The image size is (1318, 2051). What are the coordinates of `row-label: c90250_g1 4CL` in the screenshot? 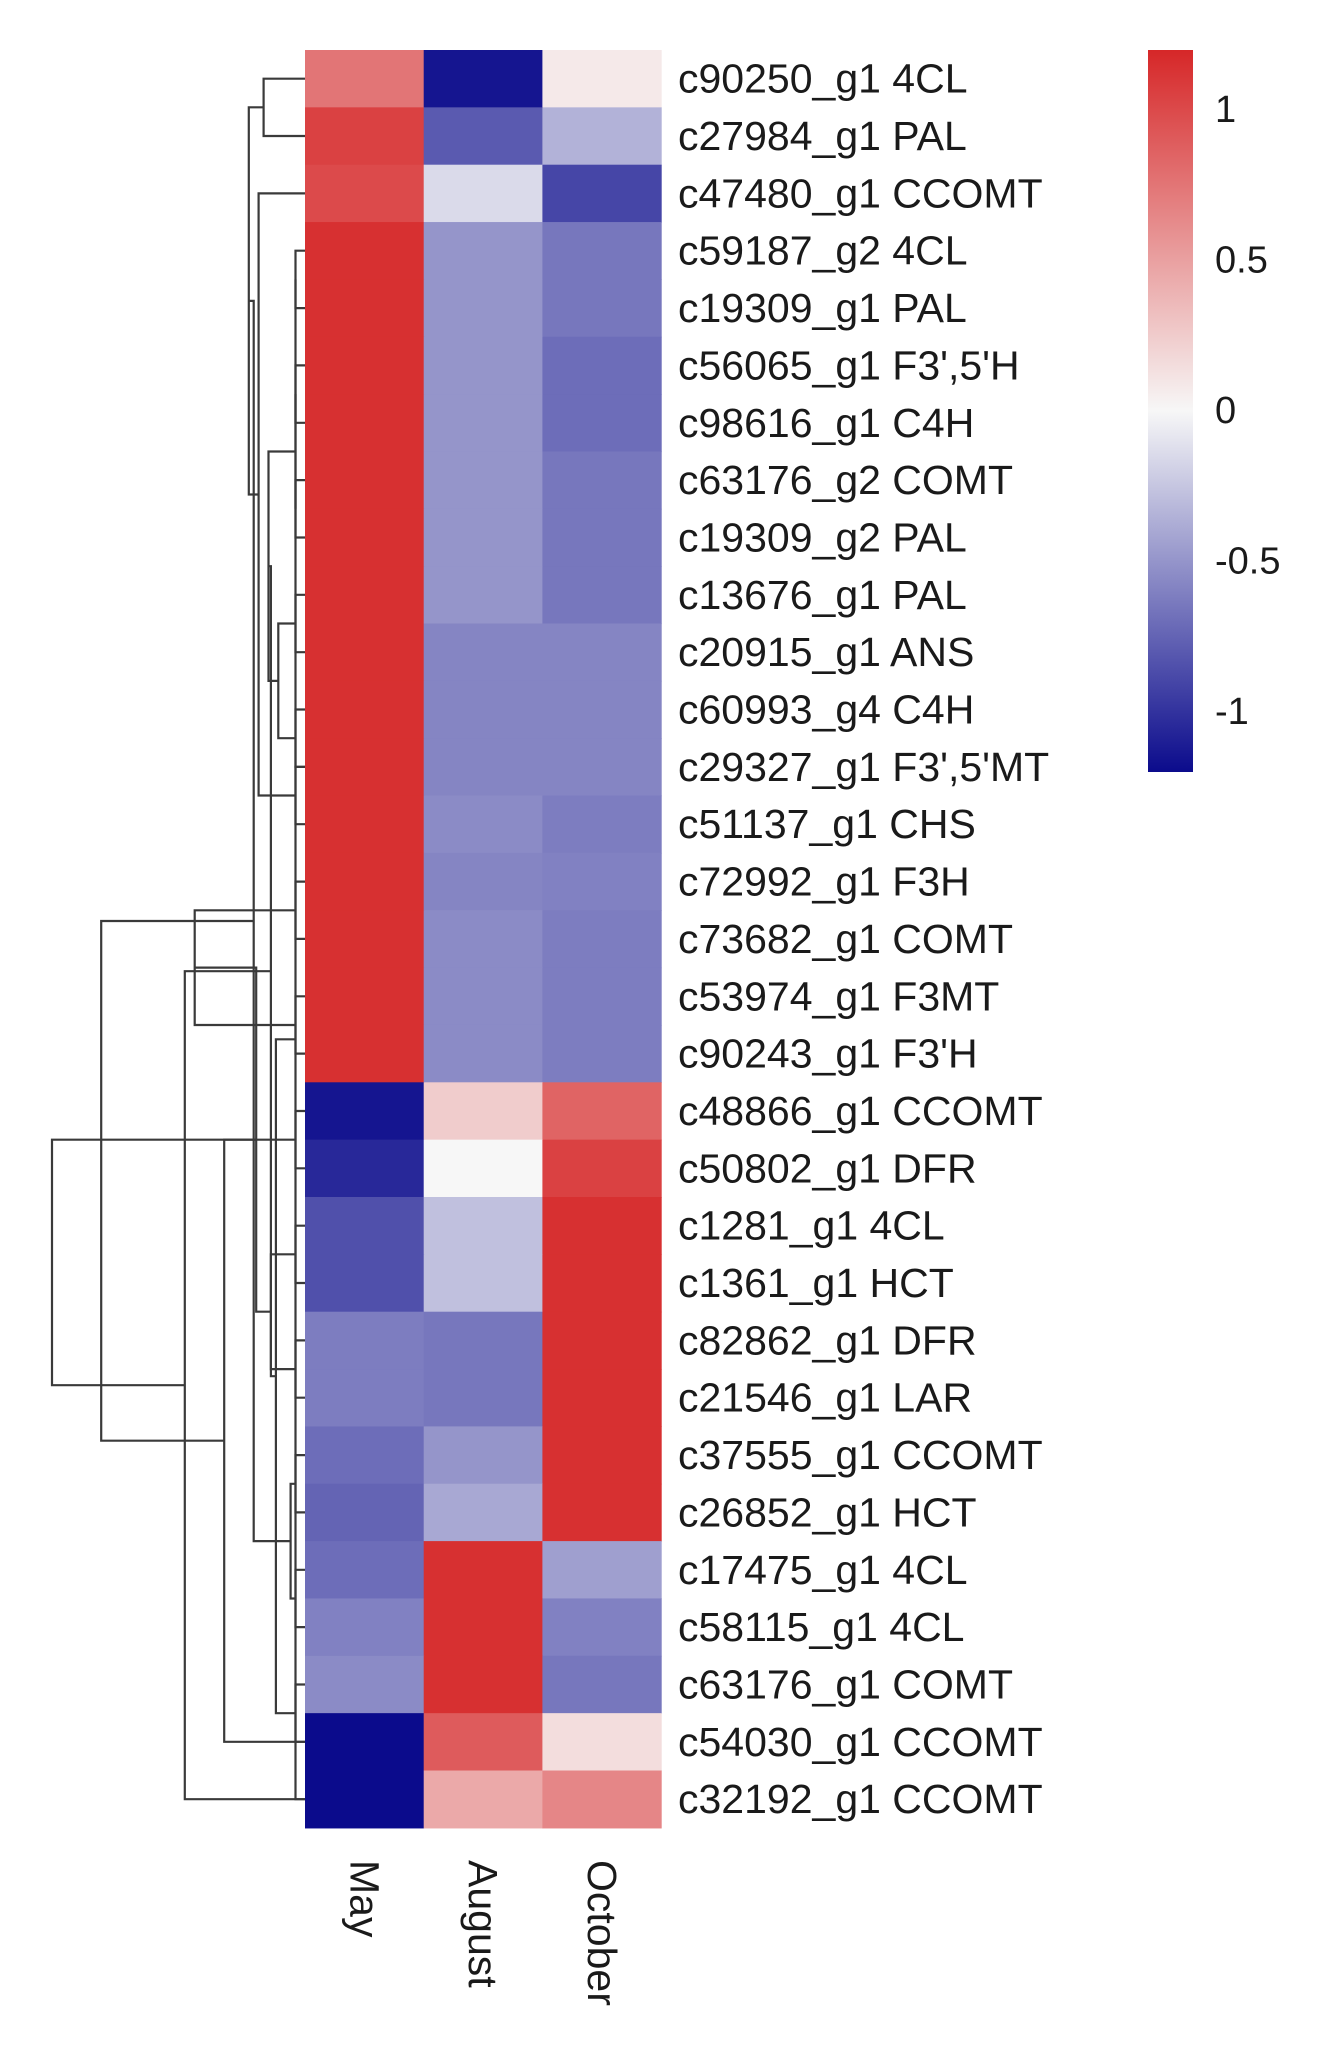 It's located at (823, 79).